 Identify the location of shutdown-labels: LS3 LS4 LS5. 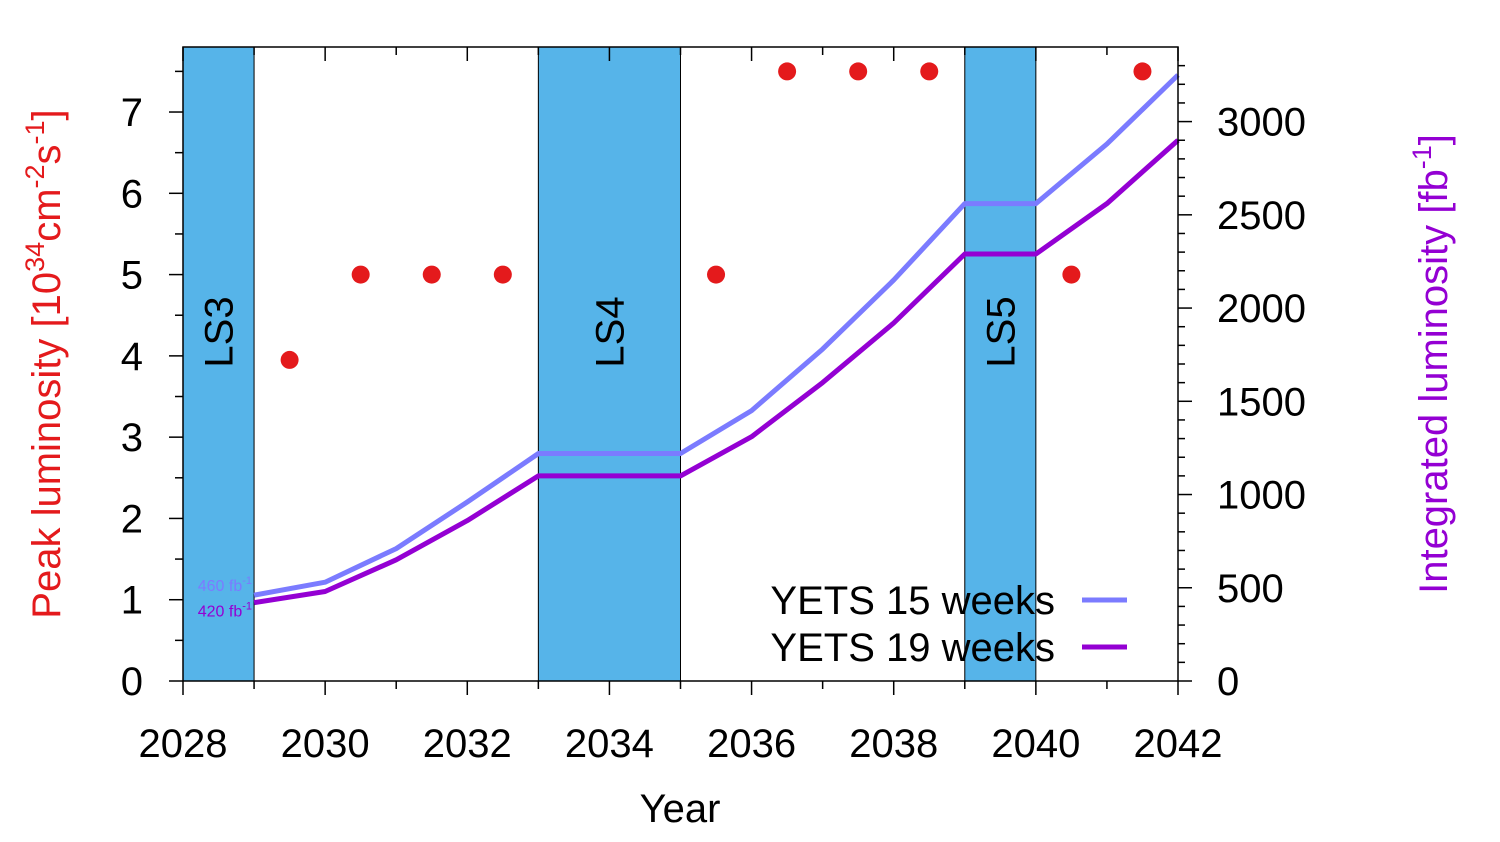
(611, 331).